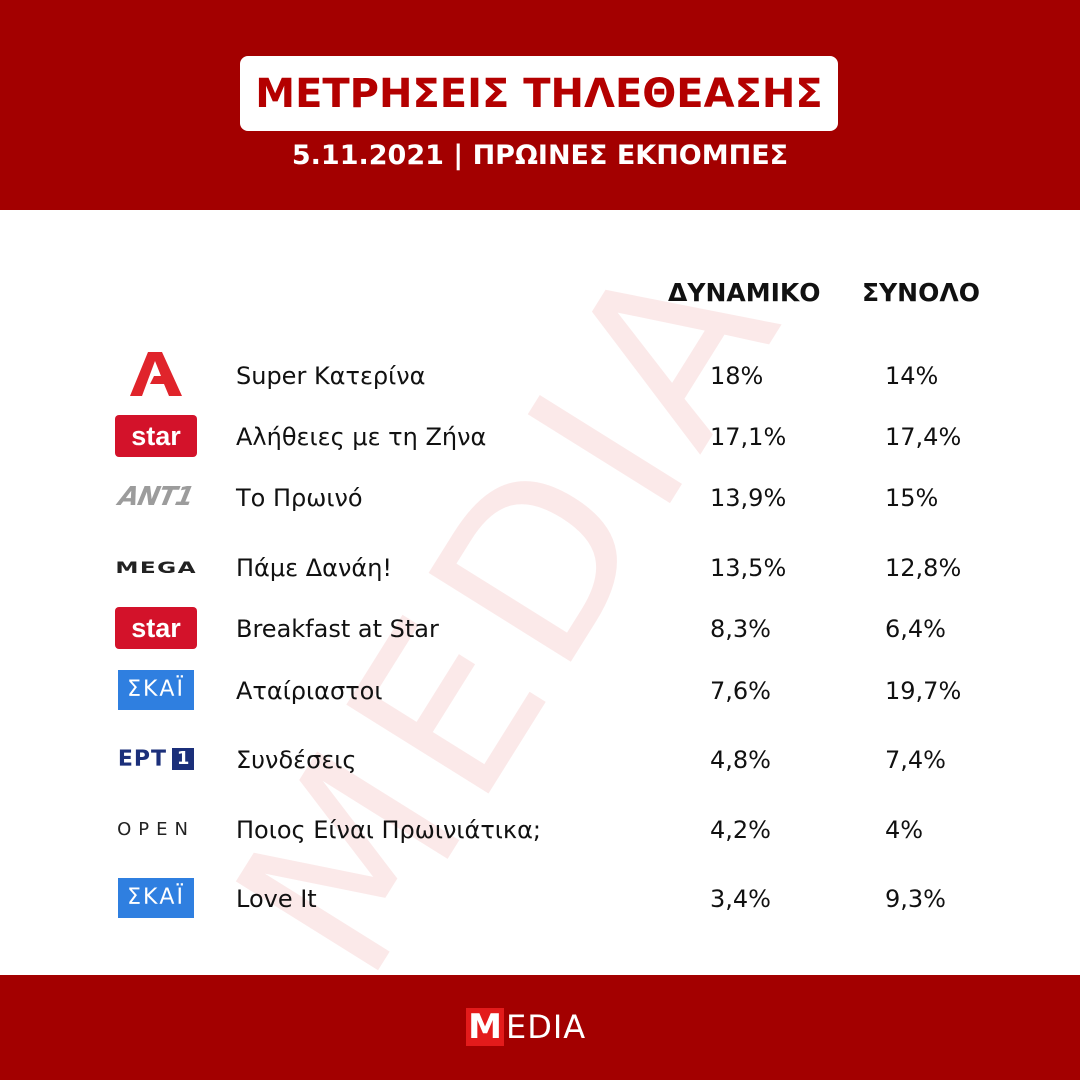 This screenshot has width=1080, height=1080. I want to click on synolo-value: 9,3%, so click(915, 899).